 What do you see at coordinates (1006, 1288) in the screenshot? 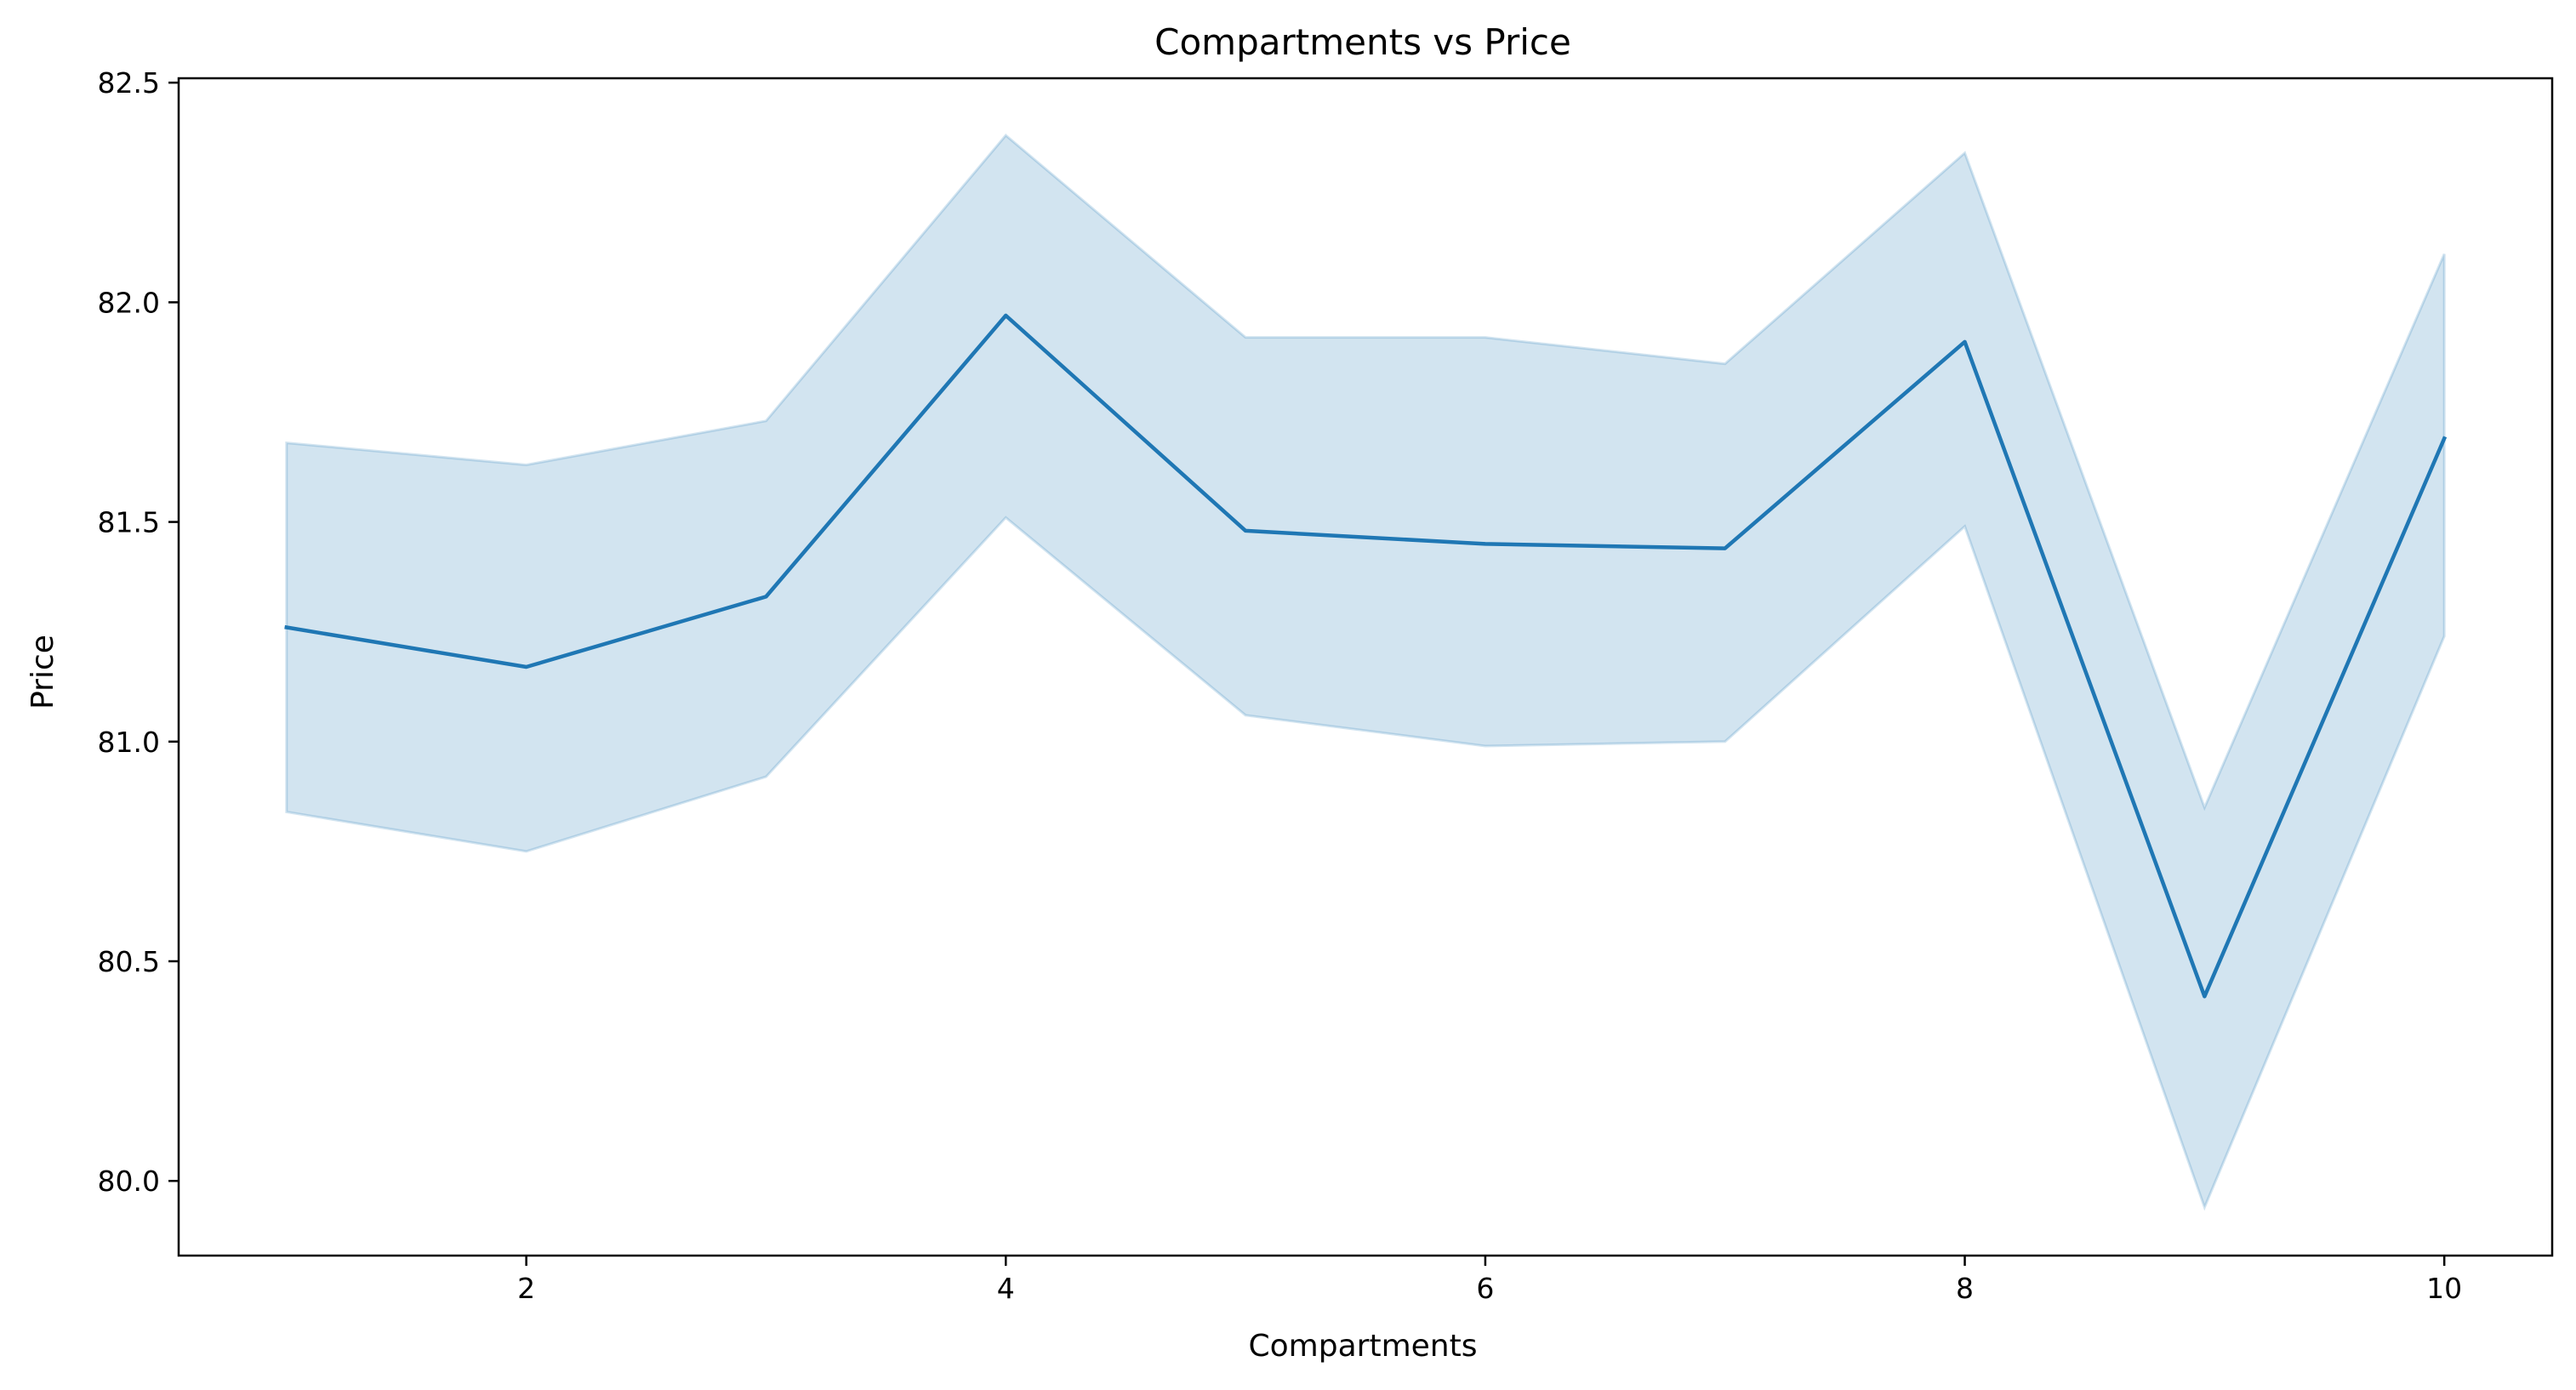
I see `x-tick-label: 4` at bounding box center [1006, 1288].